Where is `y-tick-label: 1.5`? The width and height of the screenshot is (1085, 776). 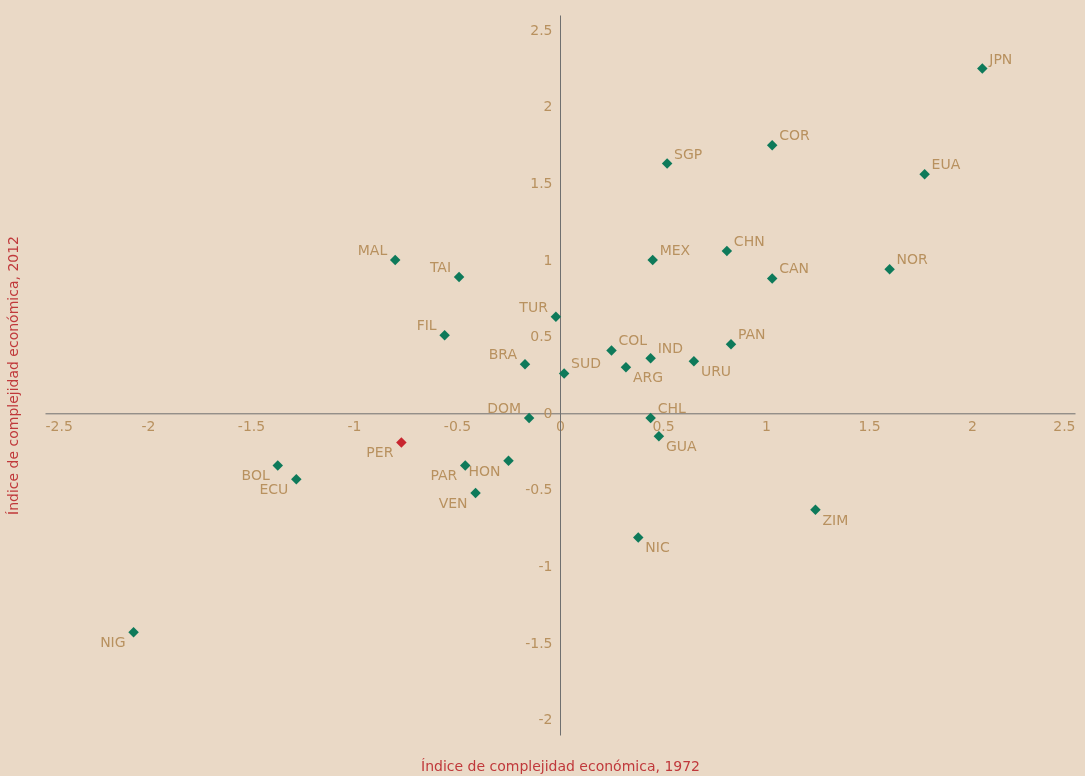
y-tick-label: 1.5 is located at coordinates (541, 183).